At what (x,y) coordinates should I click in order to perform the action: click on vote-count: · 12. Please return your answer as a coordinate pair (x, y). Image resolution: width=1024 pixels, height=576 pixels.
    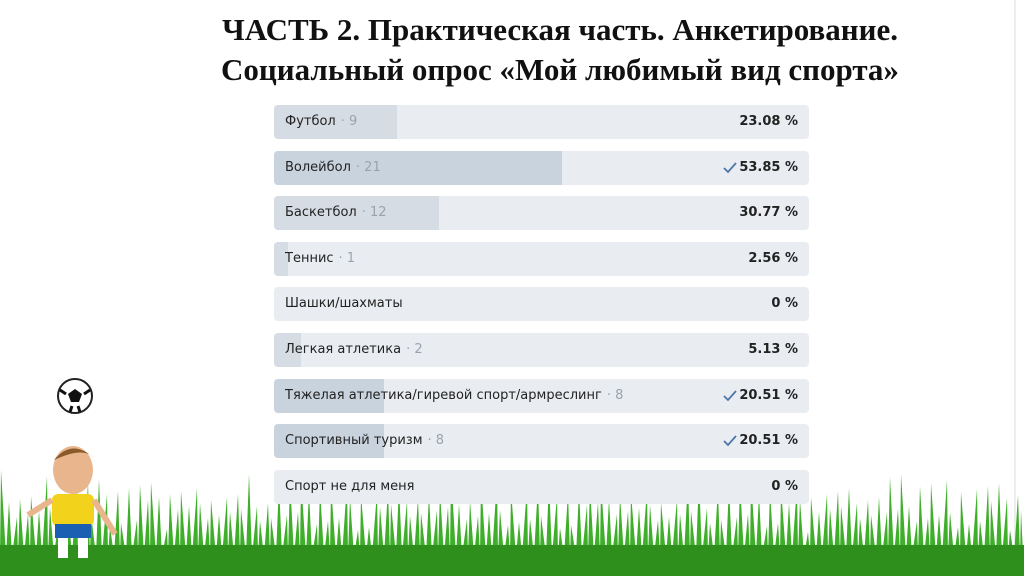
    Looking at the image, I should click on (374, 213).